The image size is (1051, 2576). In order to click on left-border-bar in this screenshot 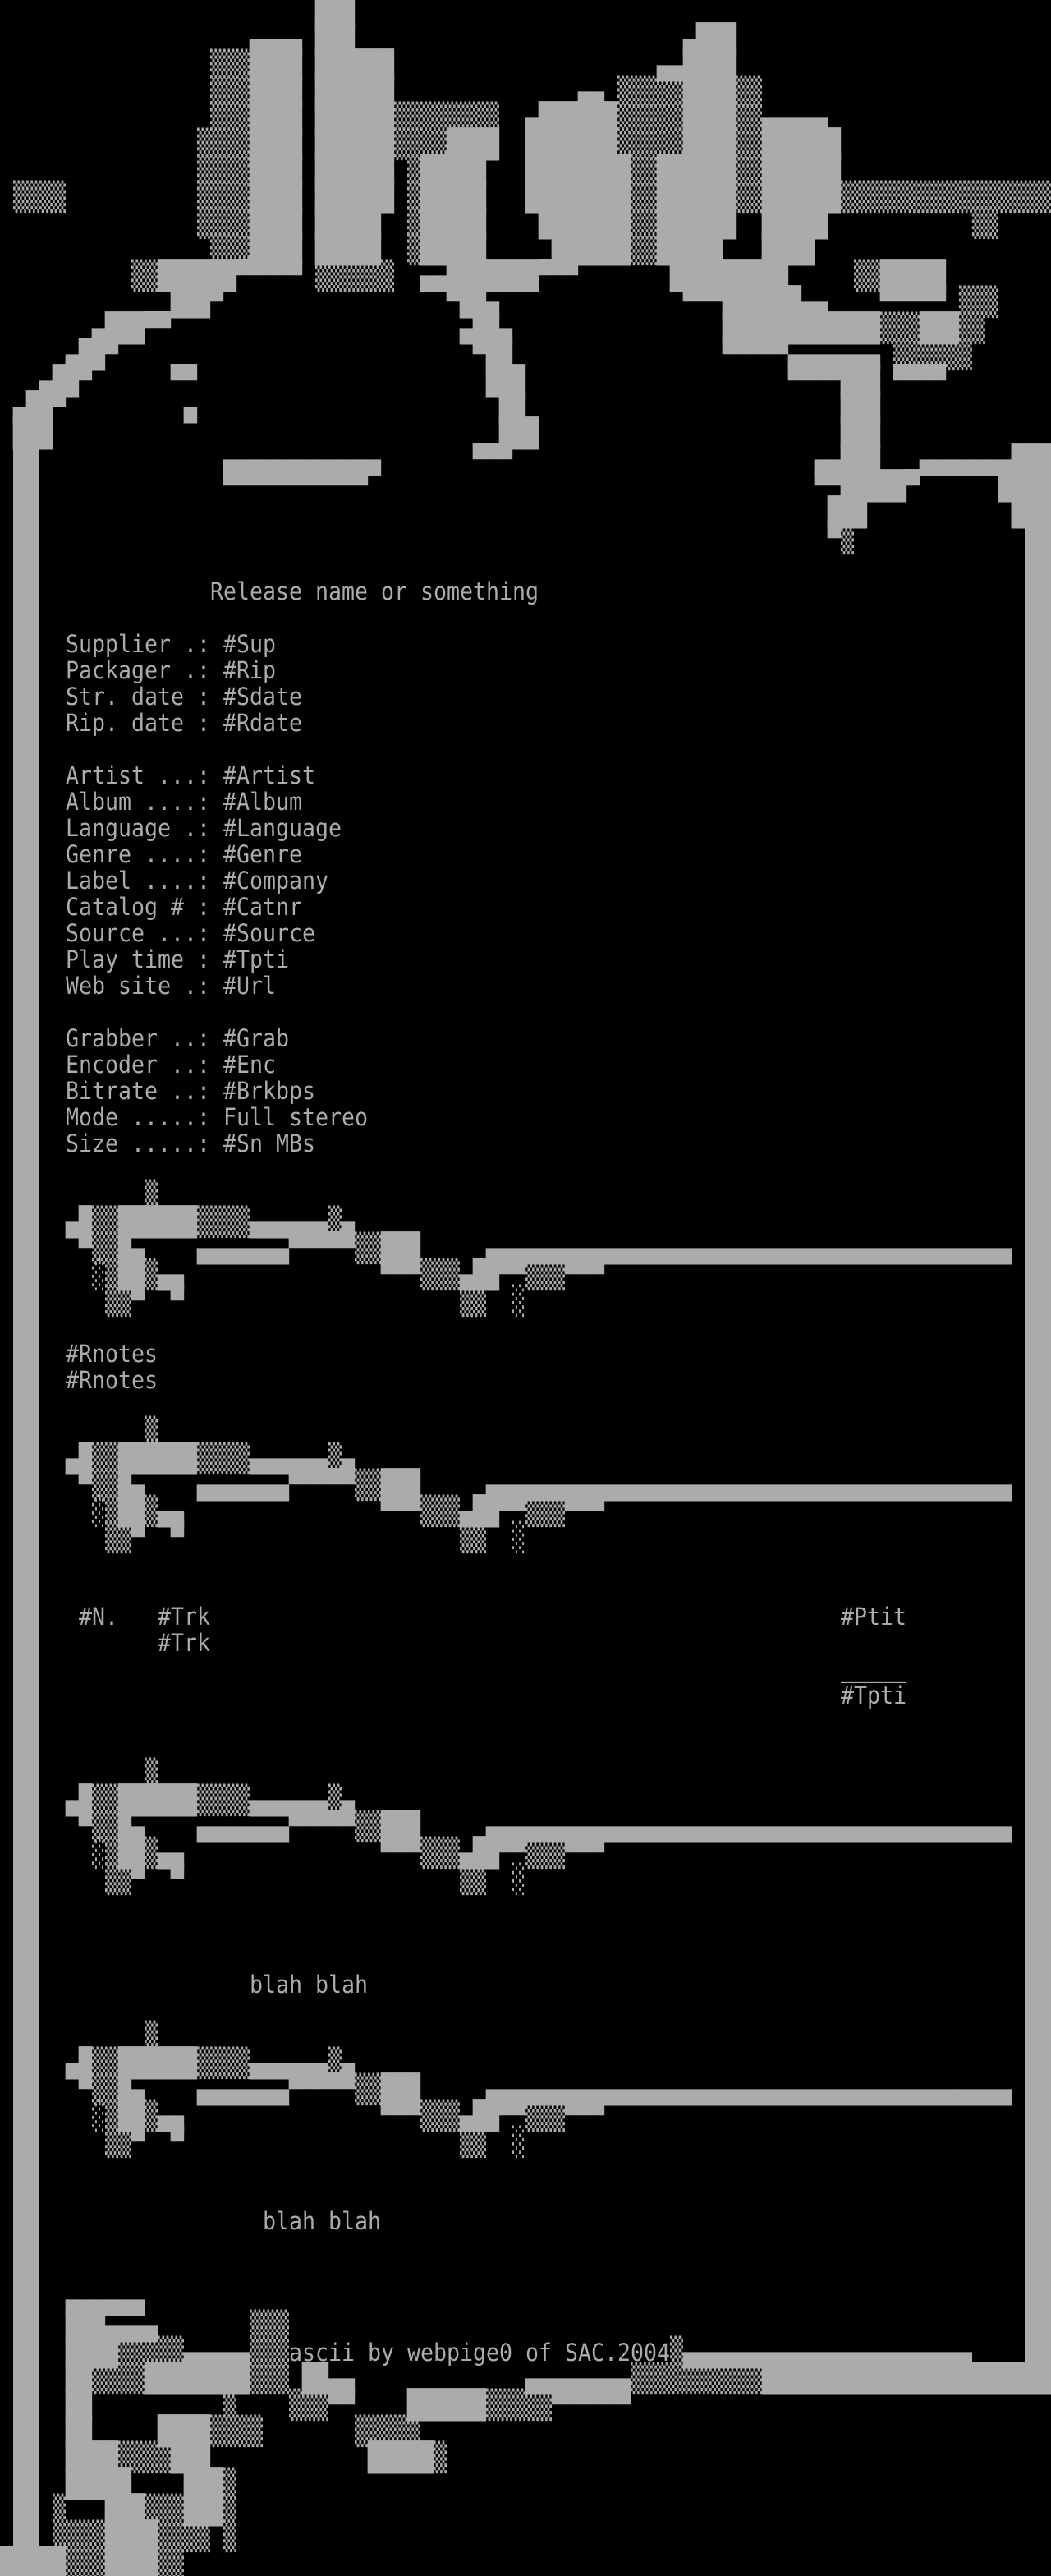, I will do `click(26, 1511)`.